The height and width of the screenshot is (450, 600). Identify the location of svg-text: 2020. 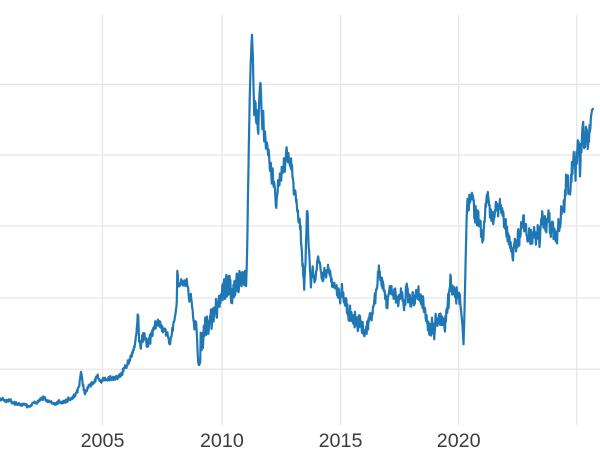
(459, 440).